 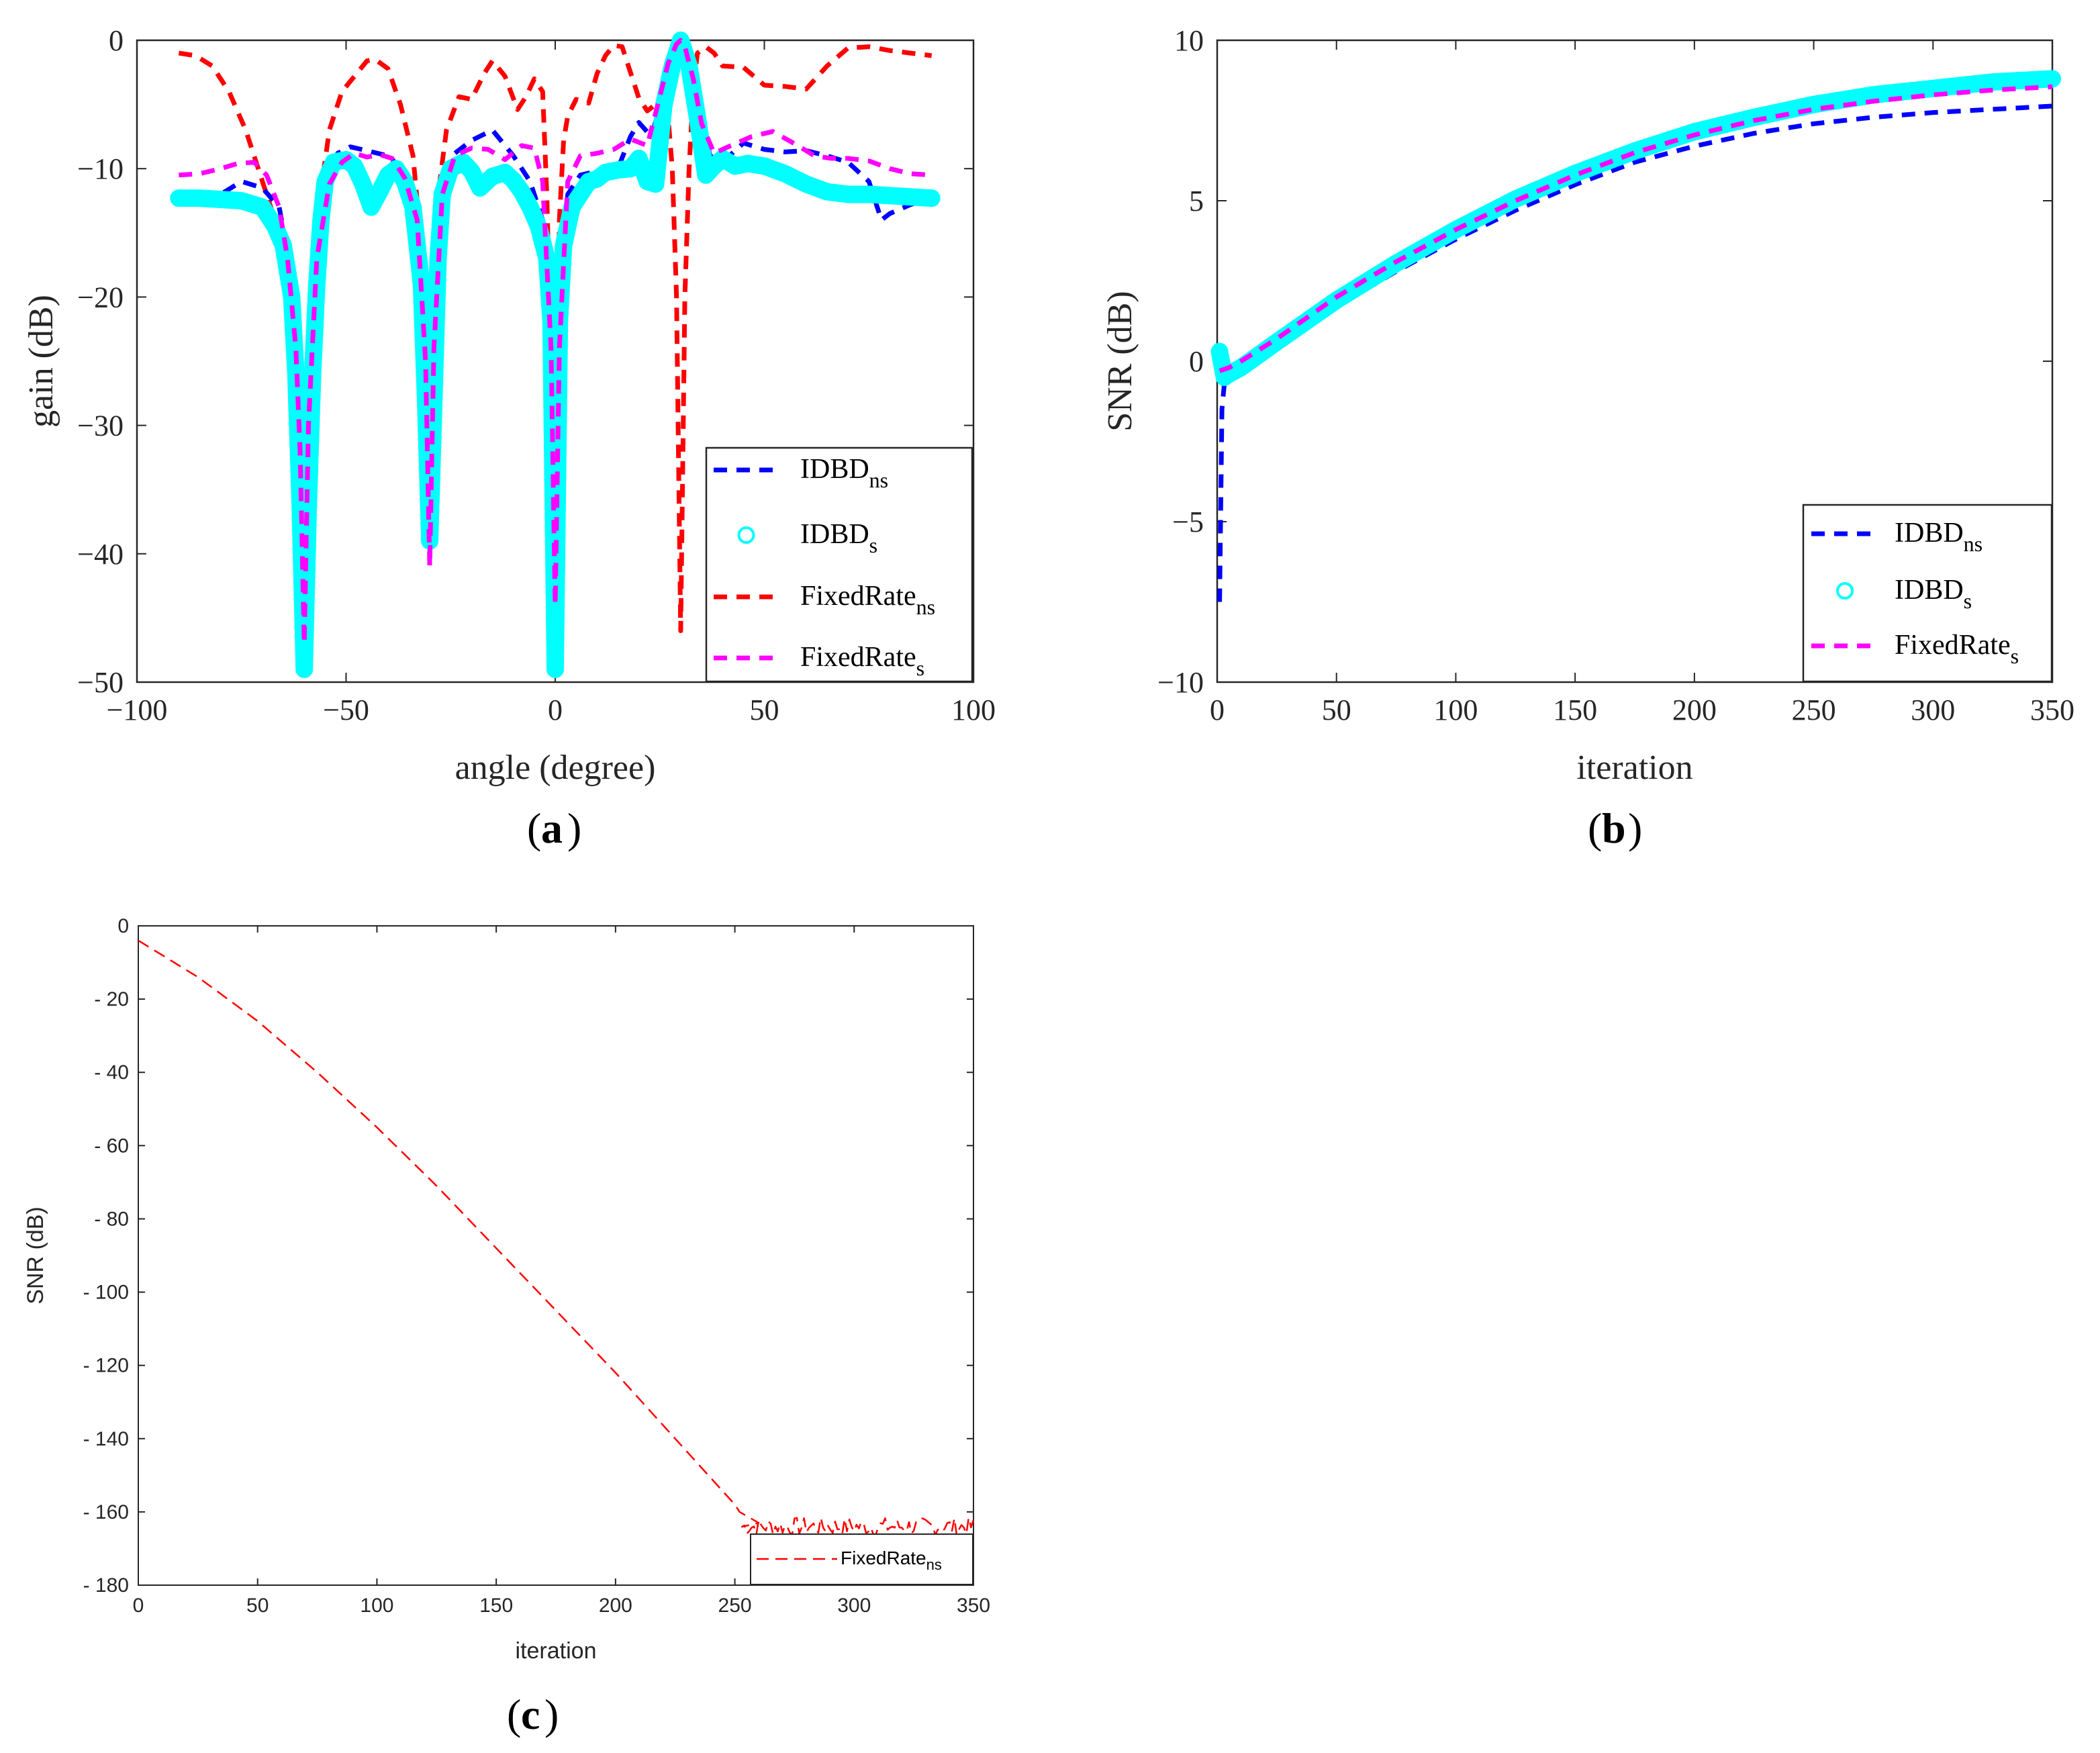 I want to click on chart-c-ytick-label: - 40, so click(x=111, y=1072).